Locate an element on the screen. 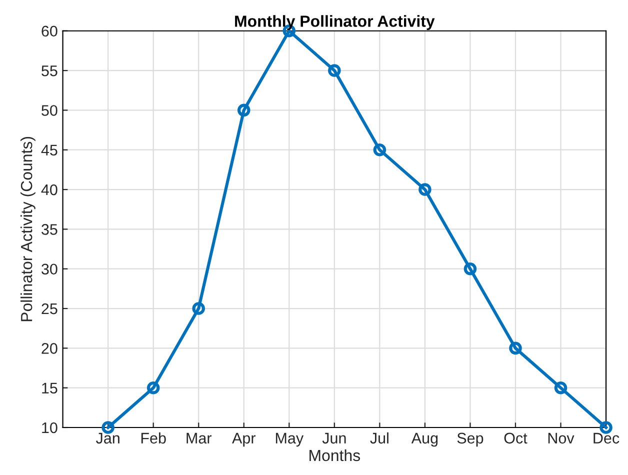 This screenshot has height=475, width=628. x-tick-label: Mar is located at coordinates (199, 438).